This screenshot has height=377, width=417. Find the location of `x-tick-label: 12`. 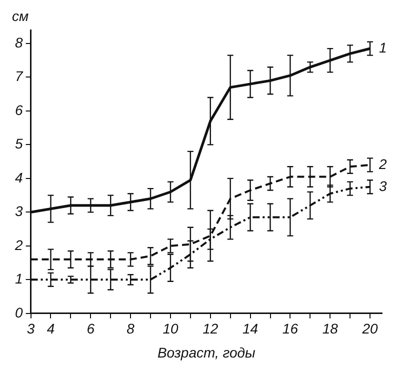

x-tick-label: 12 is located at coordinates (210, 328).